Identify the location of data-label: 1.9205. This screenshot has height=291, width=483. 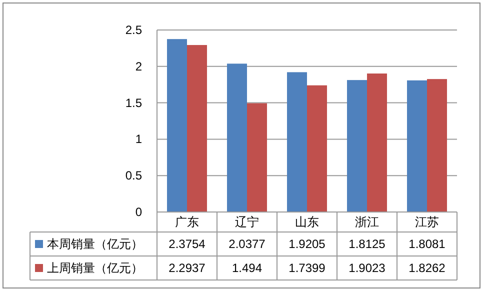
(307, 244).